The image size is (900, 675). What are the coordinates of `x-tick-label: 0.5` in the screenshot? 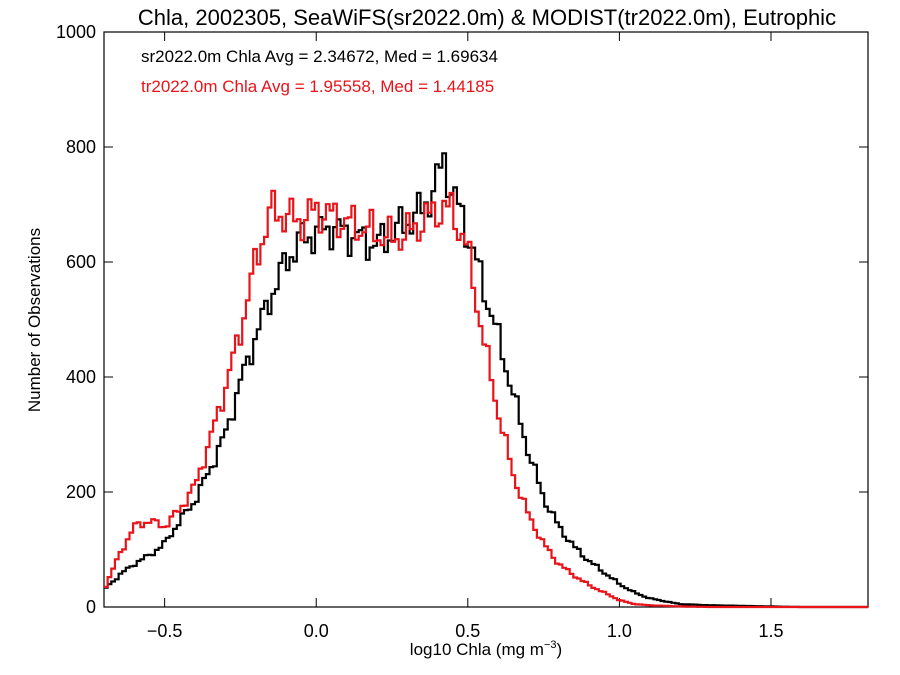 It's located at (467, 631).